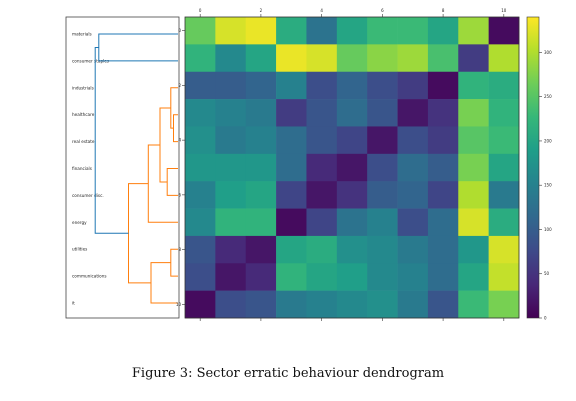 The height and width of the screenshot is (401, 576). Describe the element at coordinates (82, 168) in the screenshot. I see `dendrogram-leaf-label: financials` at that location.